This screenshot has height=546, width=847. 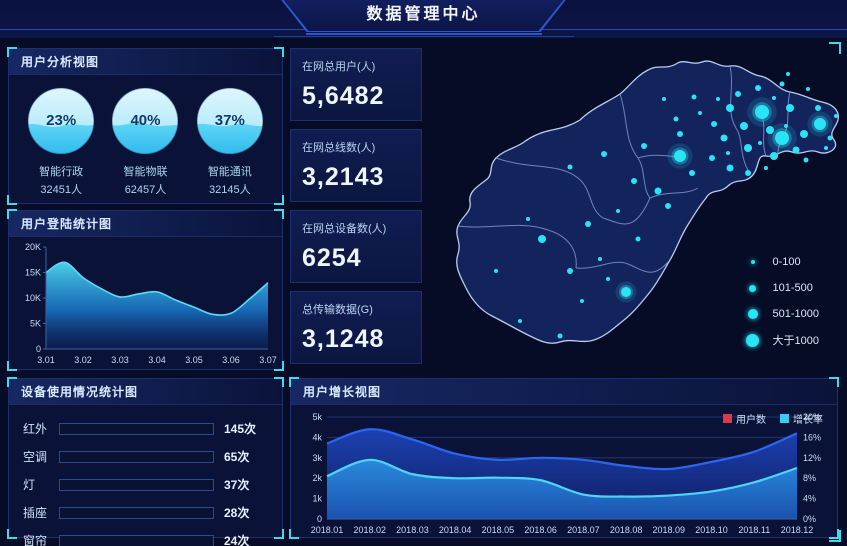 I want to click on gauge-iot: 40% 智能物联 62457人, so click(x=145, y=141).